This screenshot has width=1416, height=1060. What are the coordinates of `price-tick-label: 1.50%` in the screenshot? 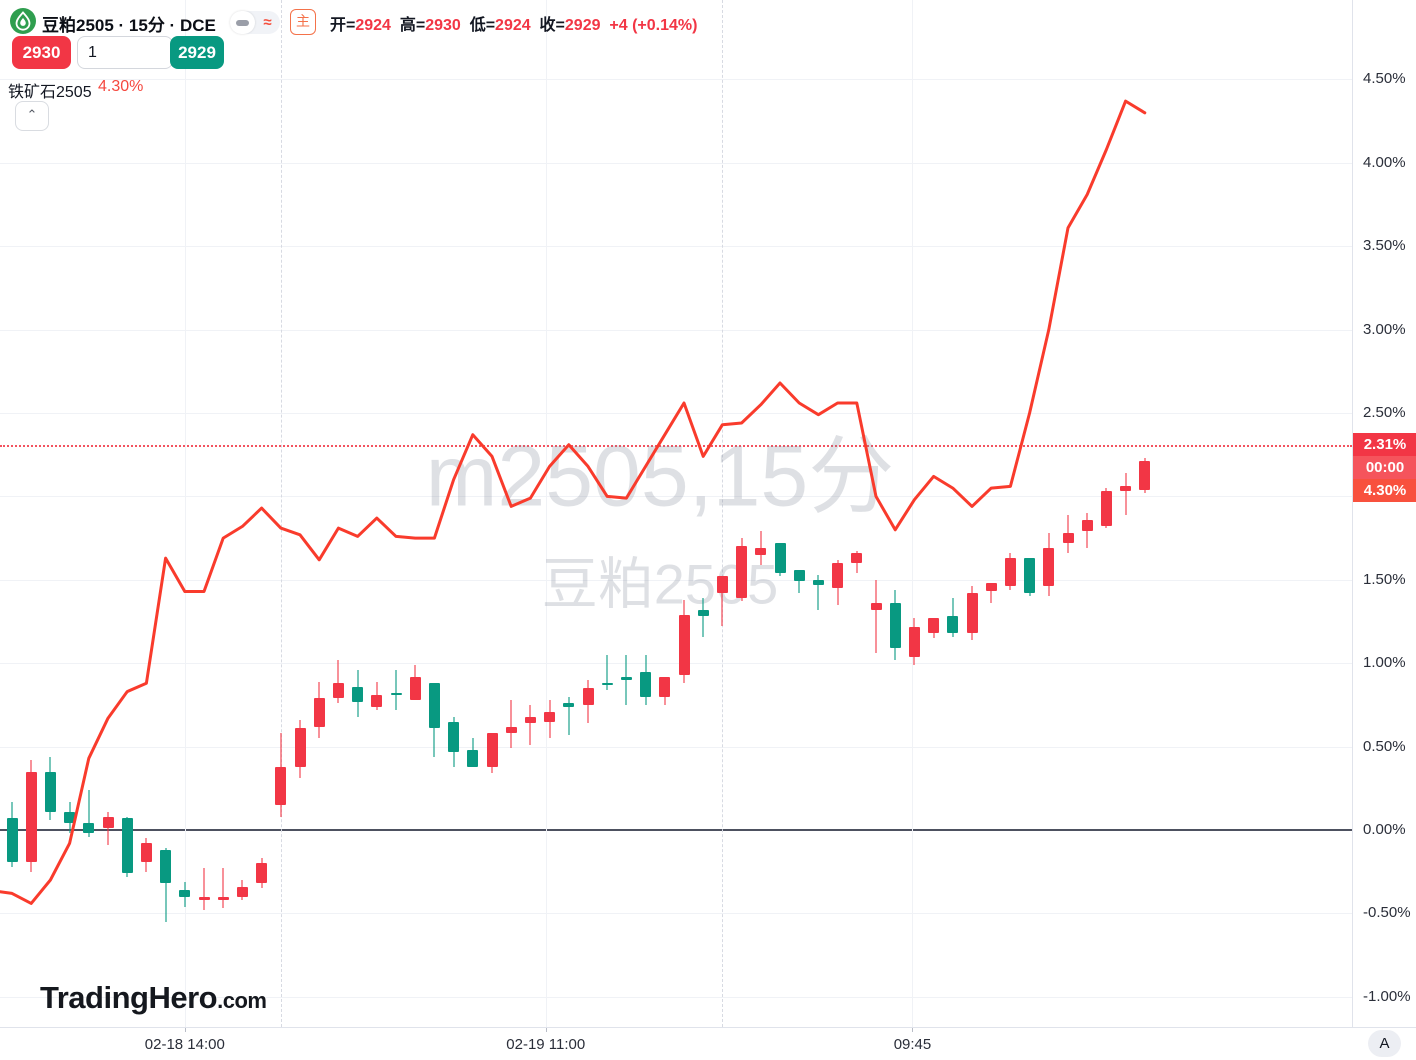 It's located at (1384, 579).